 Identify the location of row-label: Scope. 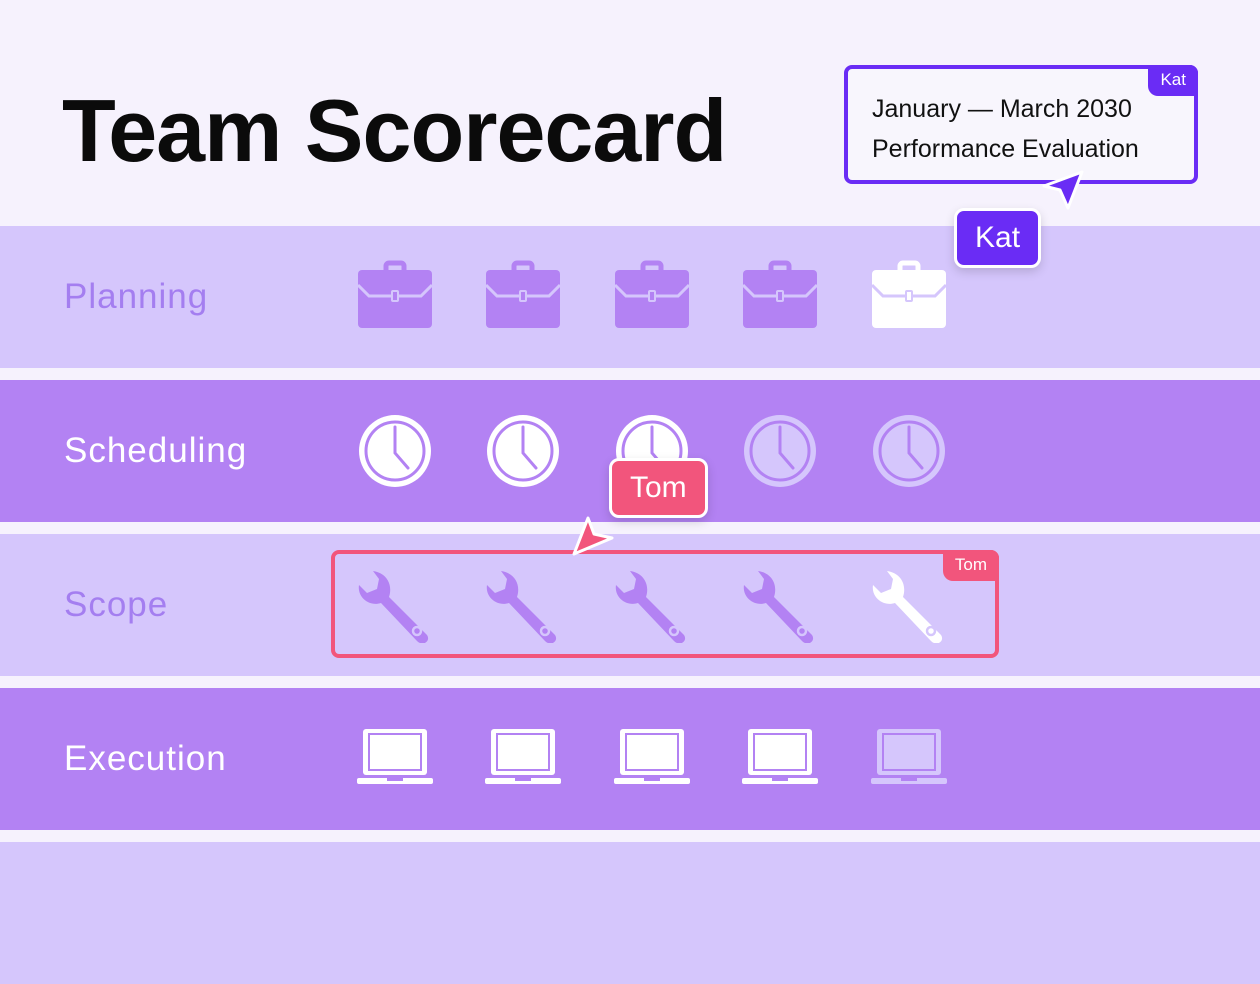
(116, 604).